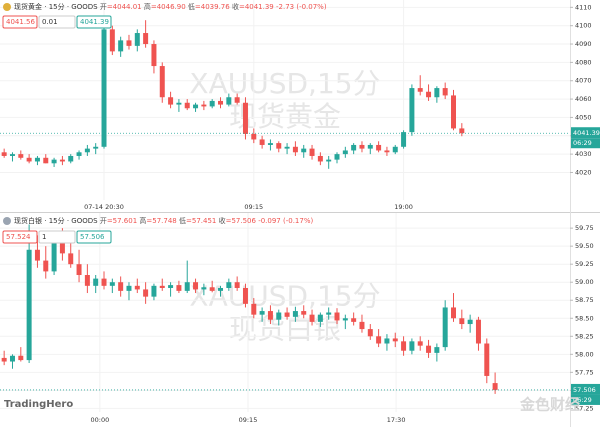  I want to click on change: -0.097 (-0.17%), so click(285, 221).